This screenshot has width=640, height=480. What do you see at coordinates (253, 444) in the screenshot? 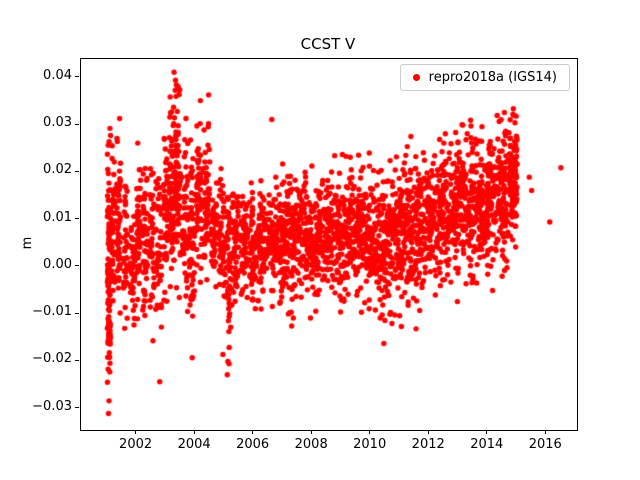
I see `x-tick-label: 2006` at bounding box center [253, 444].